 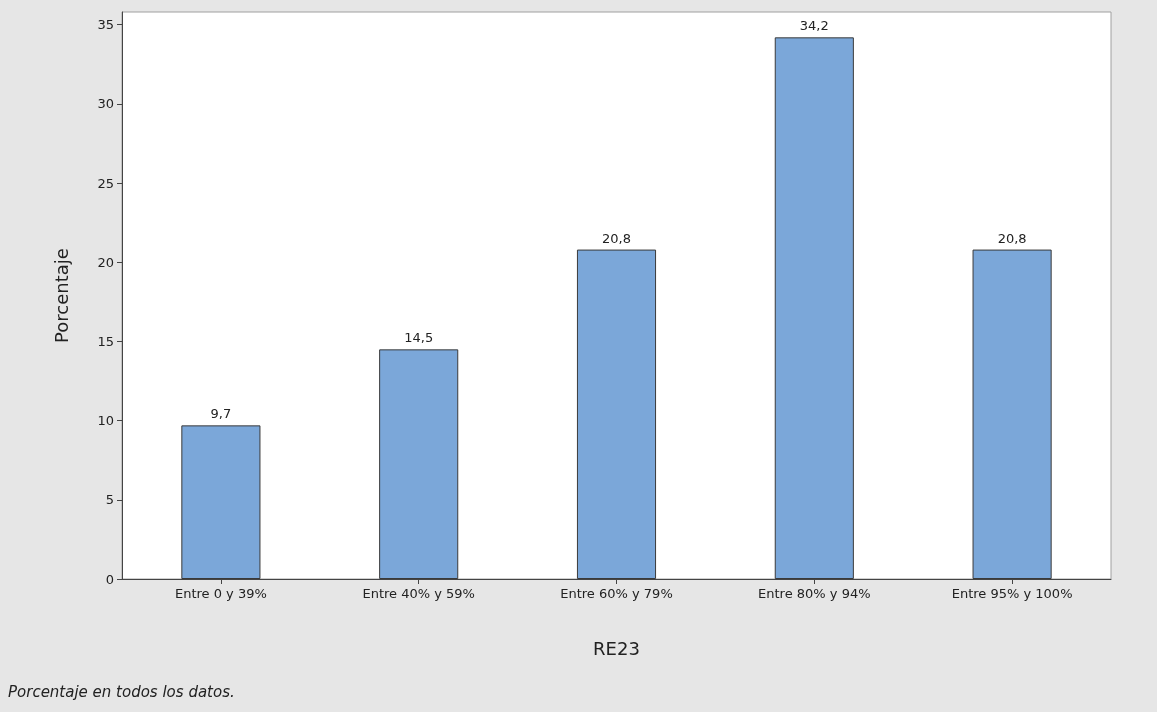 I want to click on x-tick-label: Entre 60% y 79%, so click(x=616, y=593).